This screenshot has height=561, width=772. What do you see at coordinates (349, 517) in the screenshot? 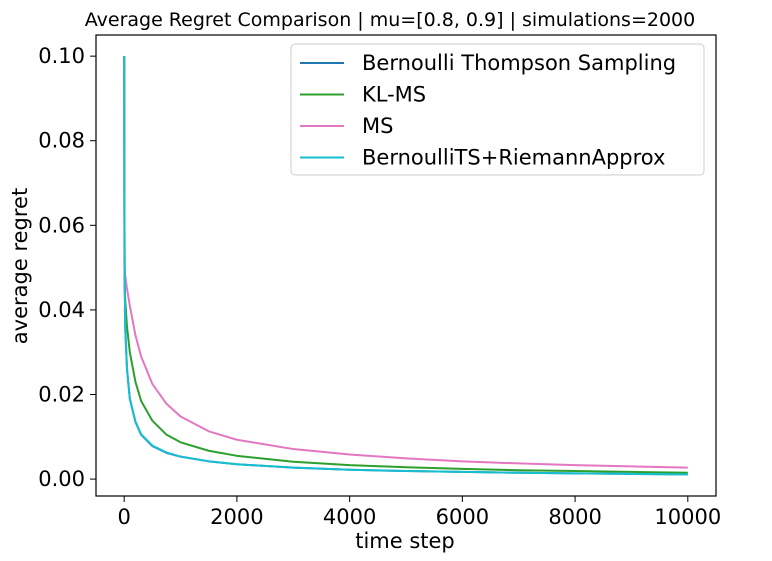
I see `x-tick-label: 4000` at bounding box center [349, 517].